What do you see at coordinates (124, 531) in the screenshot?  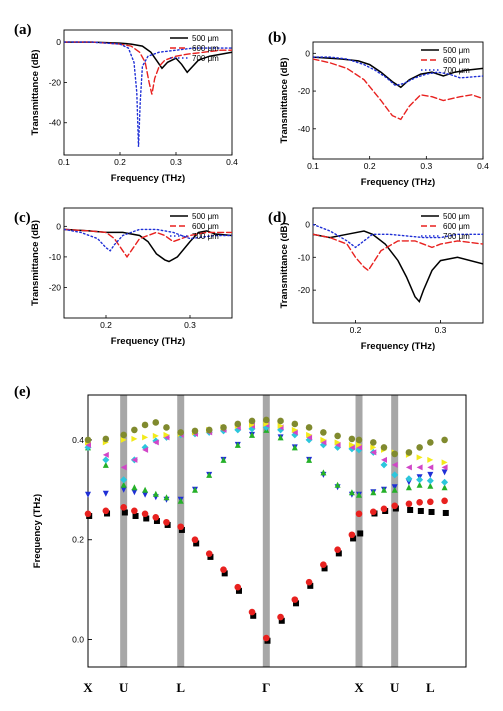 I see `k-point-shade` at bounding box center [124, 531].